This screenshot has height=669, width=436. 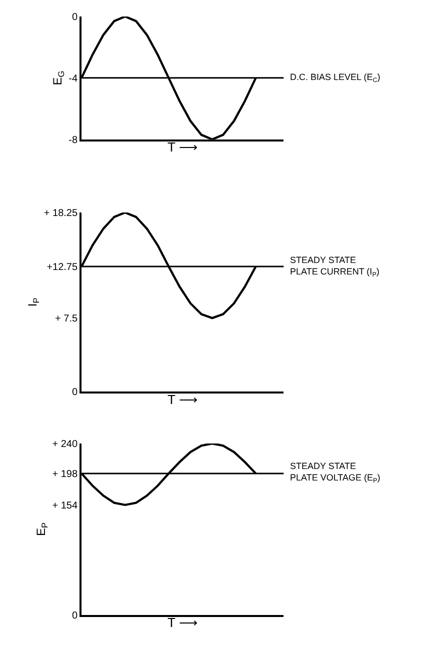 What do you see at coordinates (62, 268) in the screenshot?
I see `y-tick-label: +12.75` at bounding box center [62, 268].